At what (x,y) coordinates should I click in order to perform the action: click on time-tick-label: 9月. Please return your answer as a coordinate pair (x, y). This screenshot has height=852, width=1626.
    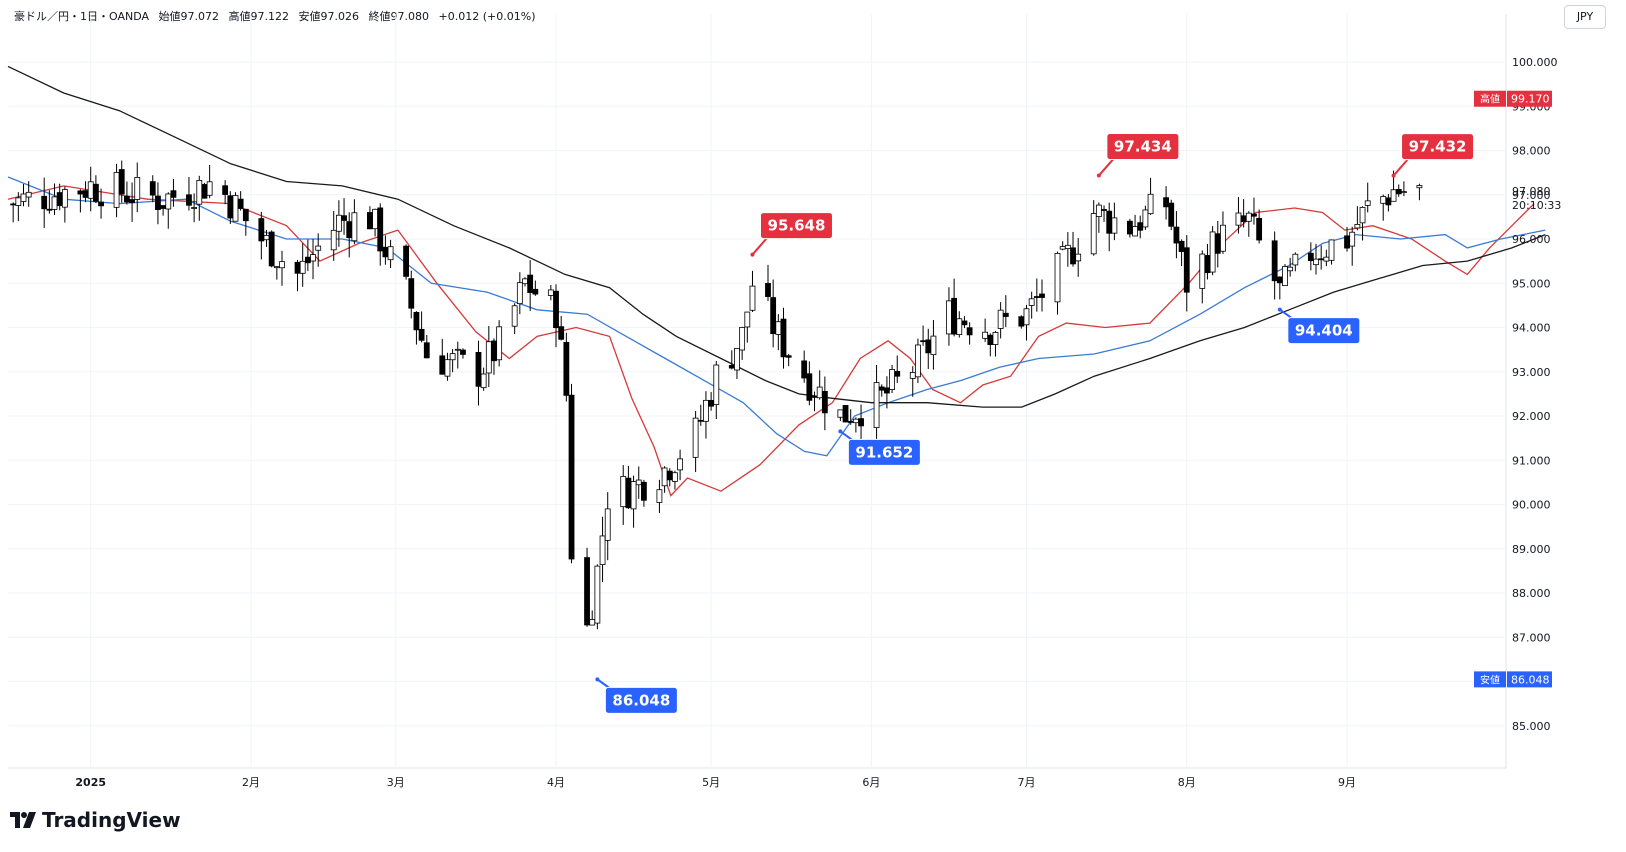
    Looking at the image, I should click on (1347, 782).